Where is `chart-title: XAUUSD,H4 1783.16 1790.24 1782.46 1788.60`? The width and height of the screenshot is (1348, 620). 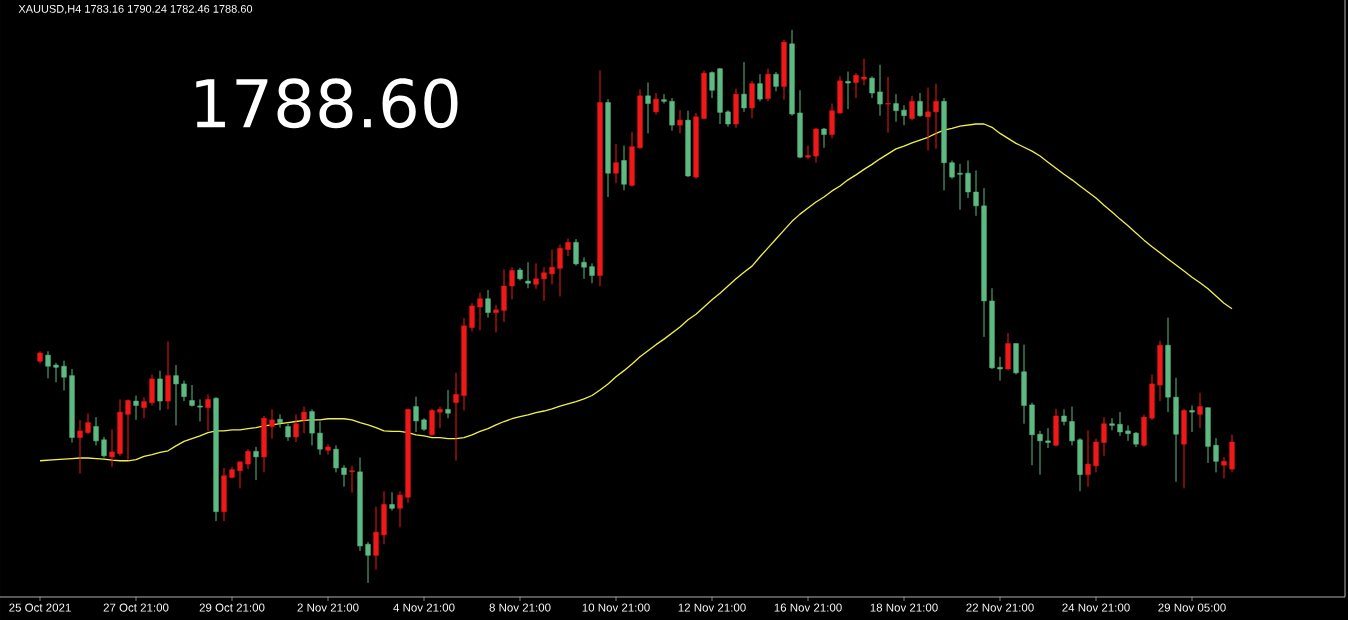
chart-title: XAUUSD,H4 1783.16 1790.24 1782.46 1788.60 is located at coordinates (135, 9).